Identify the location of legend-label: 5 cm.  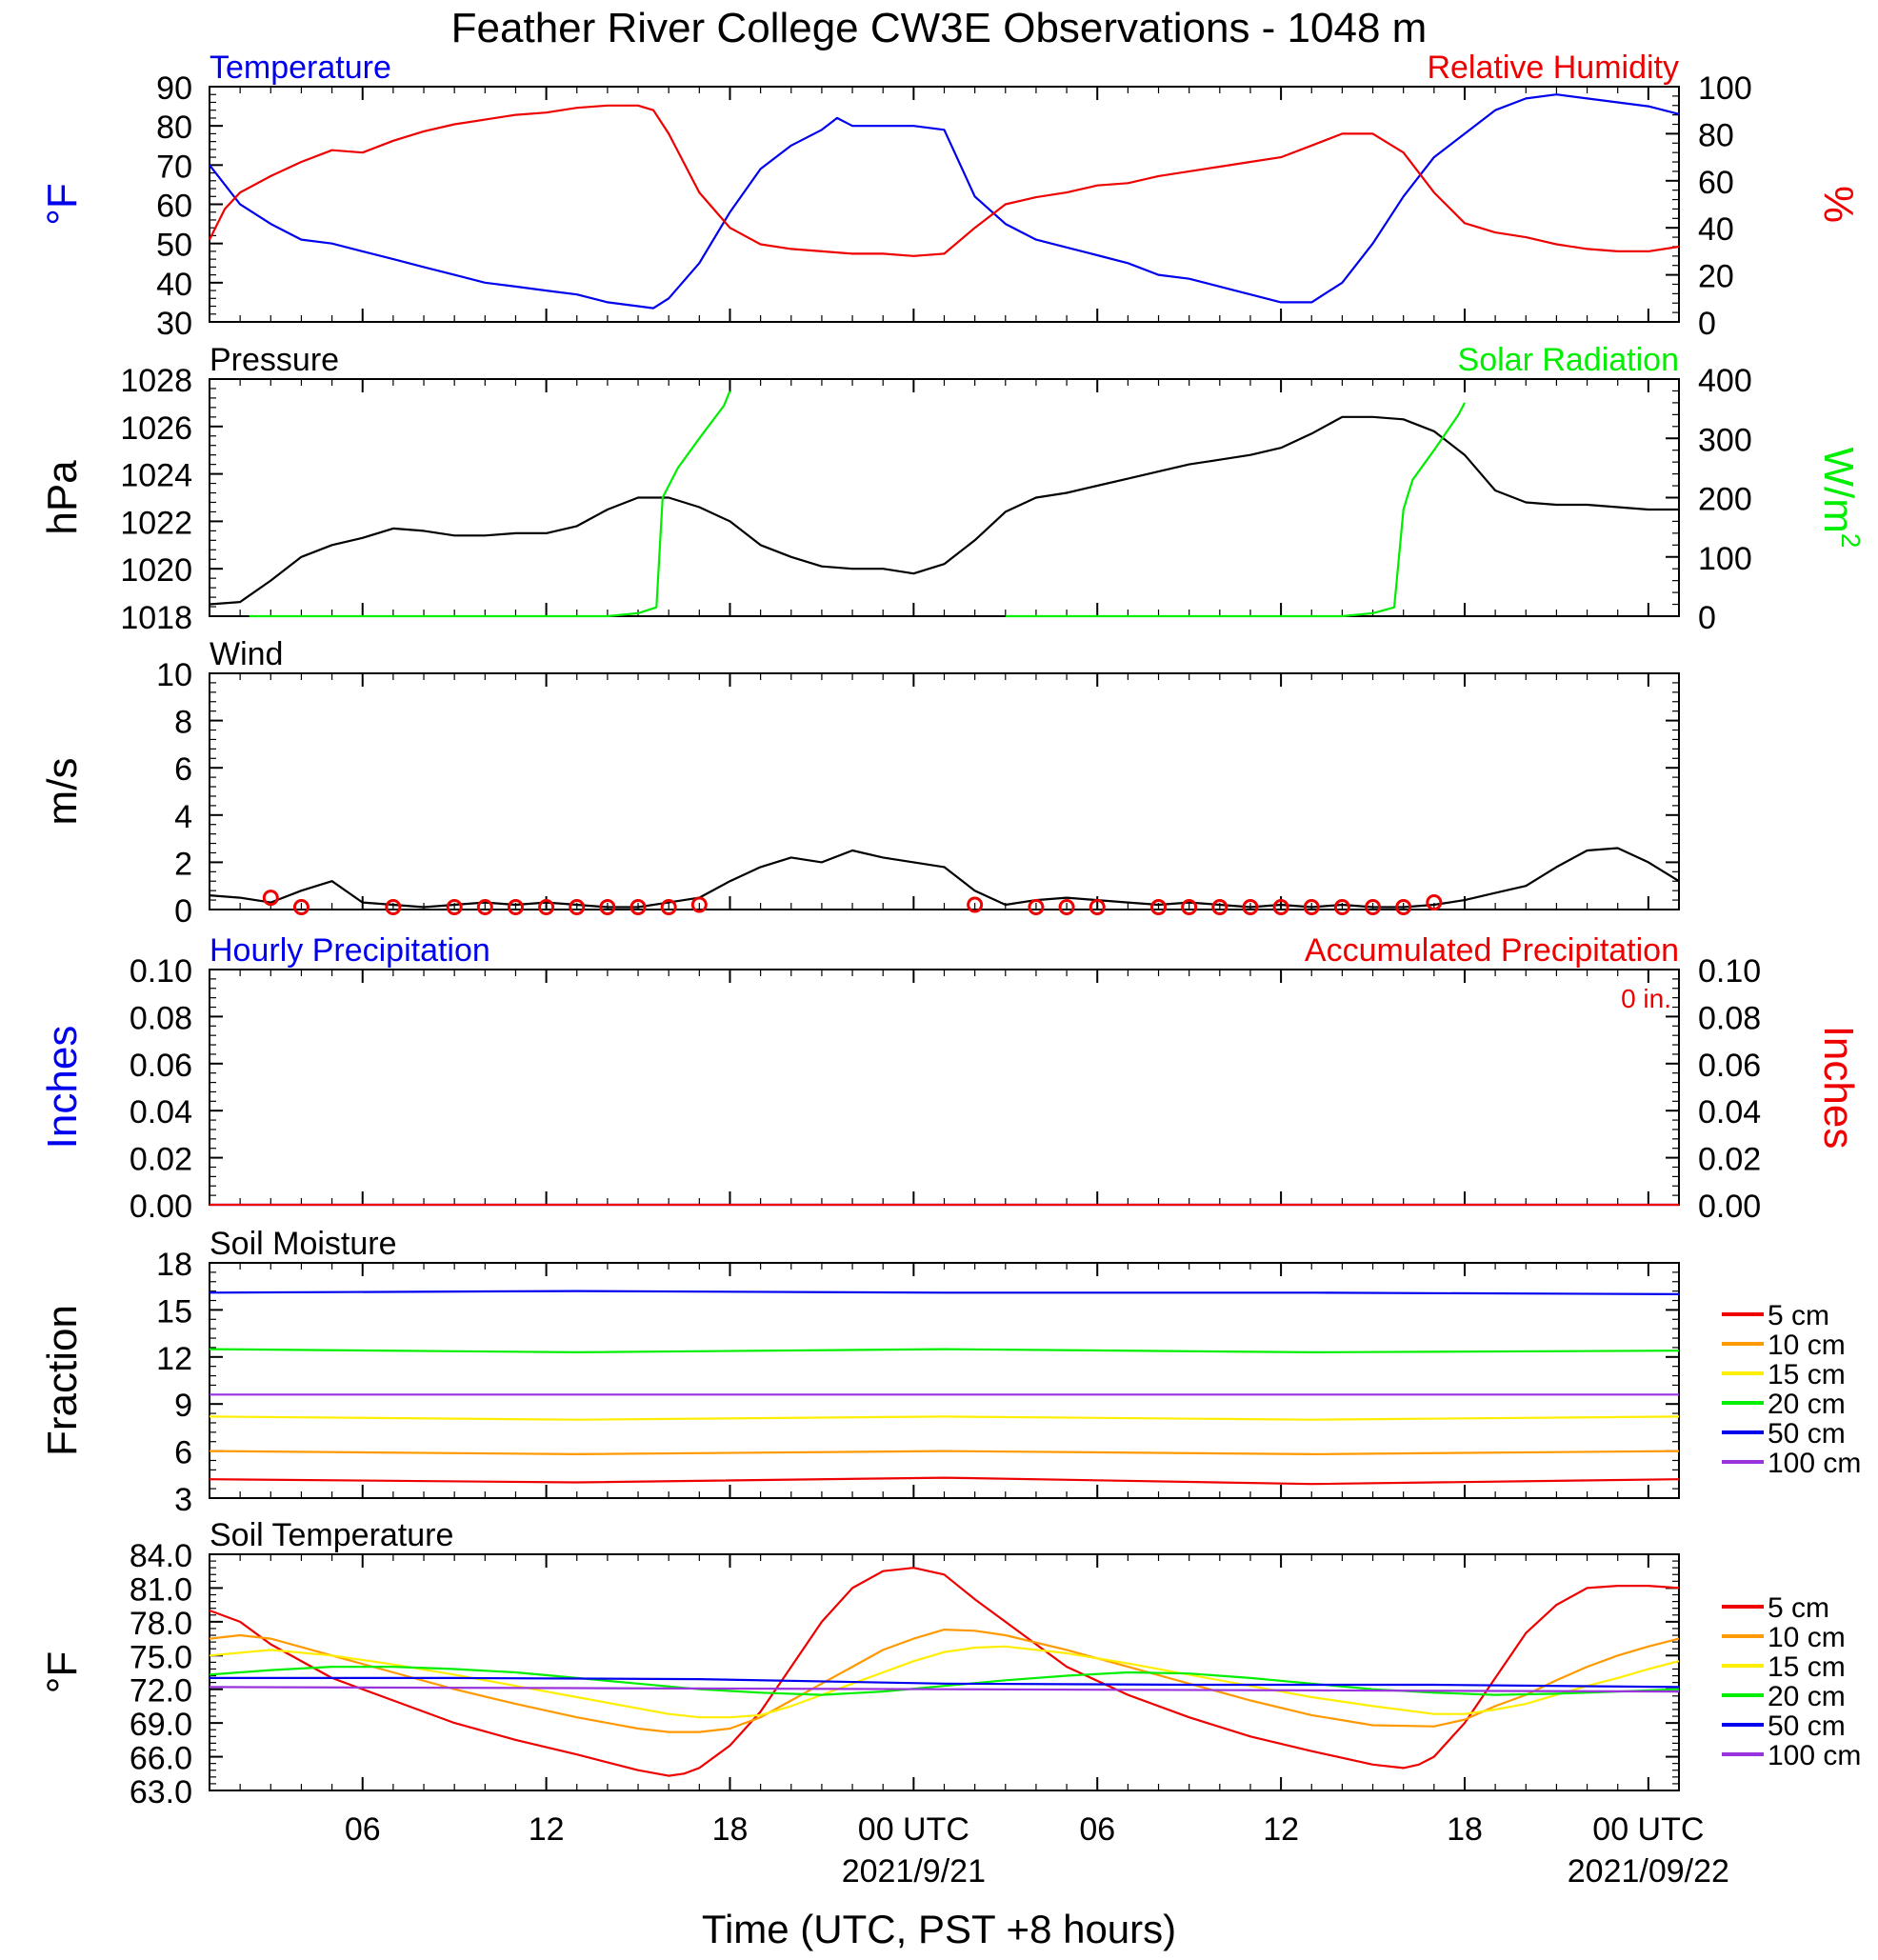
(1798, 1315).